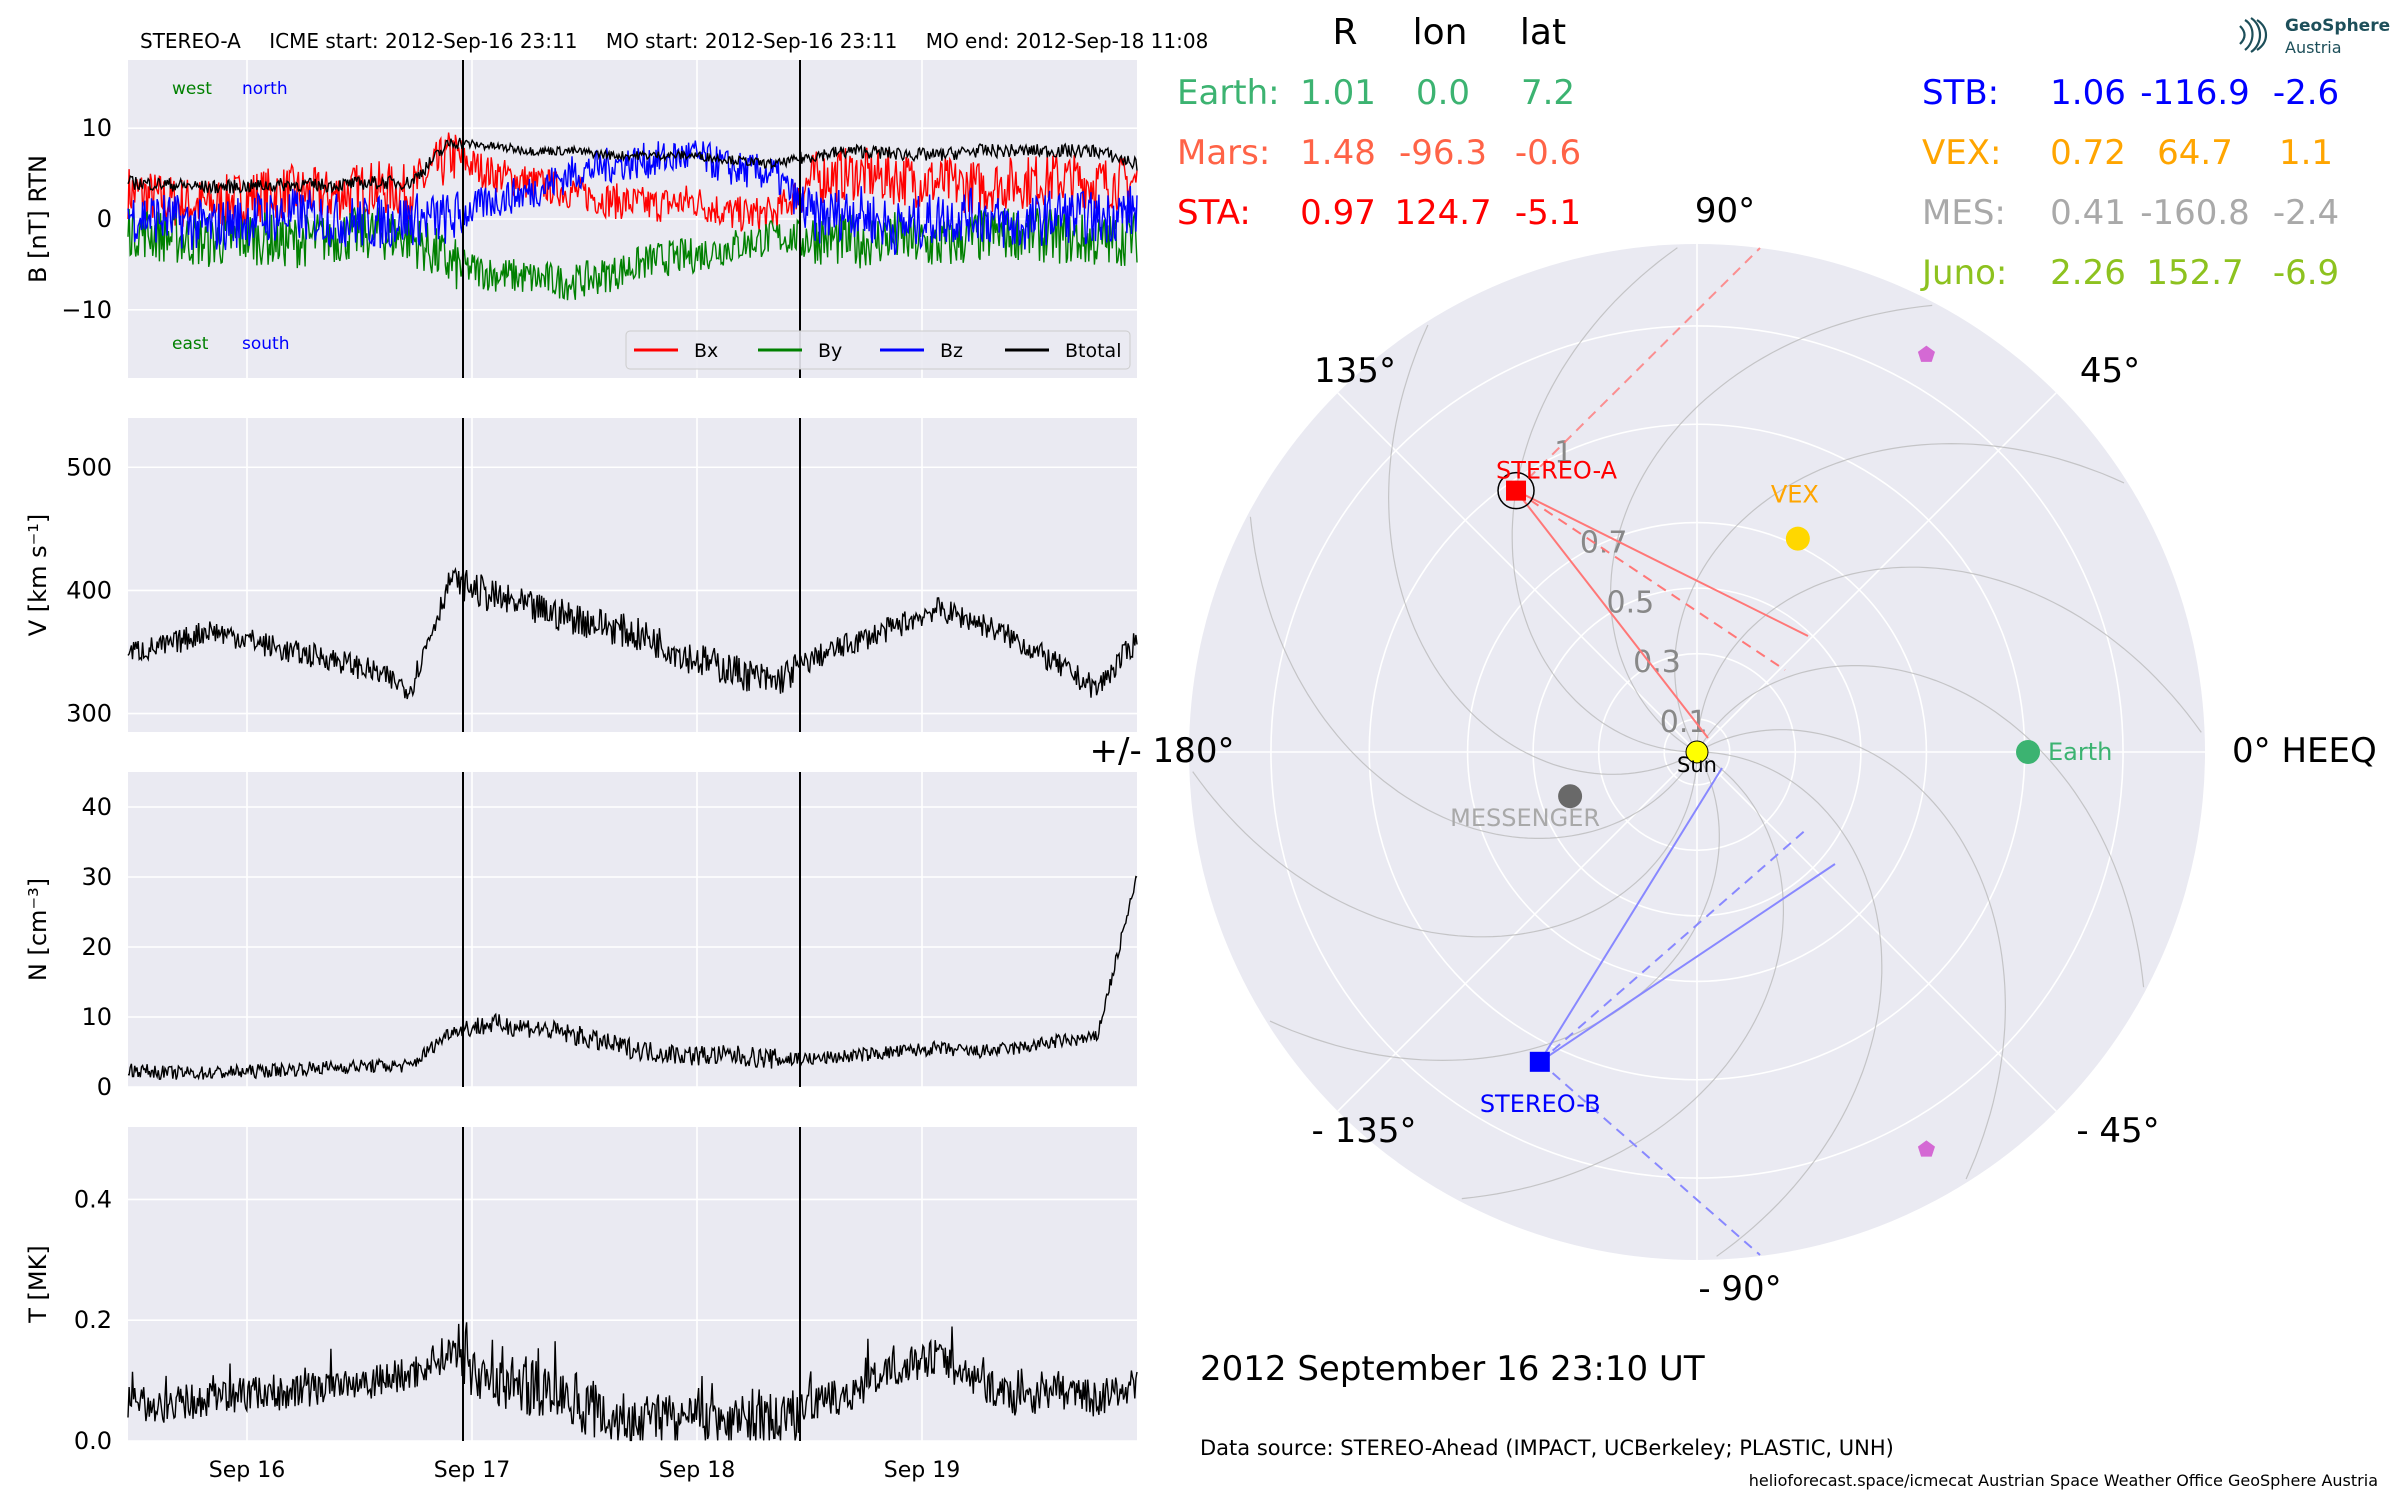 The width and height of the screenshot is (2400, 1500). What do you see at coordinates (2127, 153) in the screenshot?
I see `table-row-right: VEX: 0.72 64.7 1.1` at bounding box center [2127, 153].